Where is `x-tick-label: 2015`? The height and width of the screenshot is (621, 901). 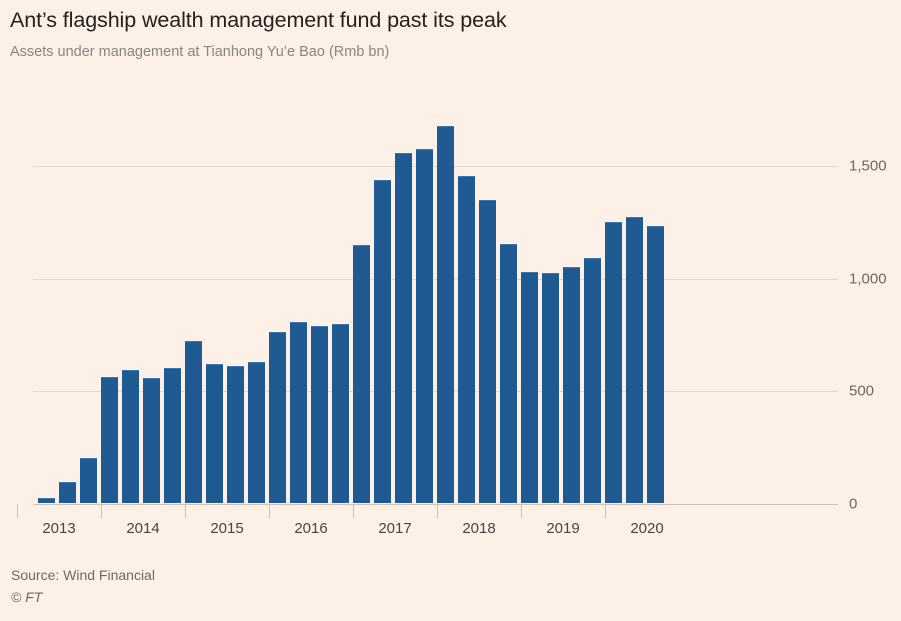
x-tick-label: 2015 is located at coordinates (227, 528).